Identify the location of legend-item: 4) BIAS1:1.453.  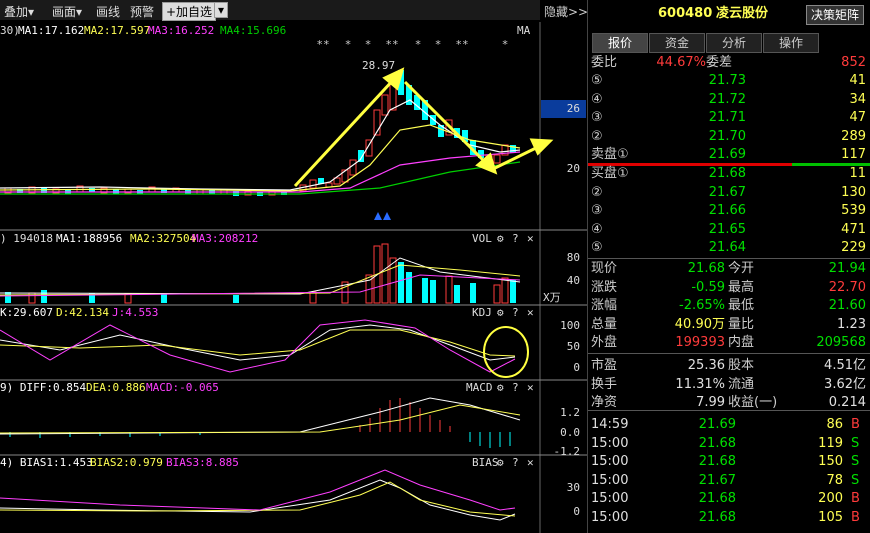
(46, 462).